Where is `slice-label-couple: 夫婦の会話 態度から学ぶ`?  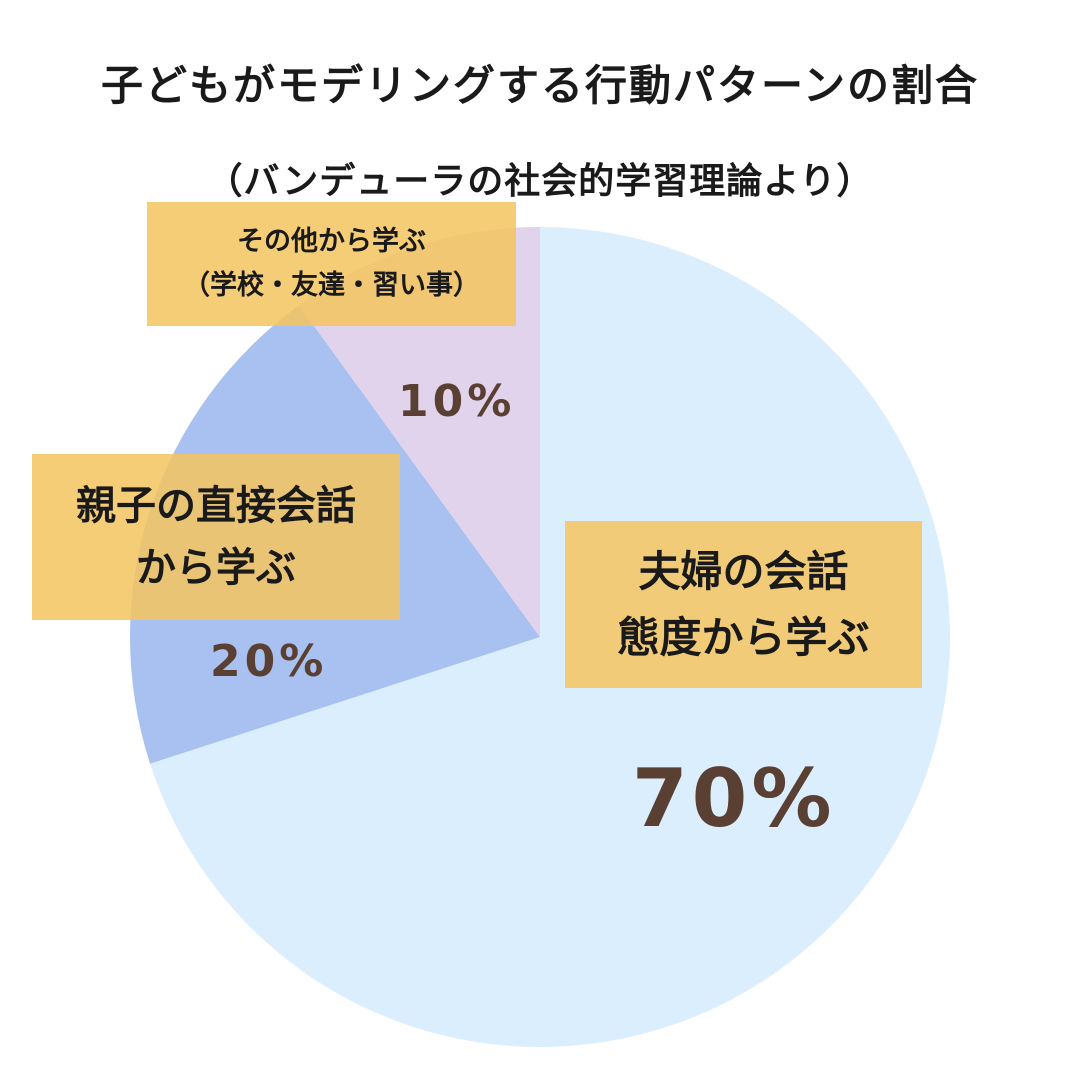
slice-label-couple: 夫婦の会話 態度から学ぶ is located at coordinates (743, 604).